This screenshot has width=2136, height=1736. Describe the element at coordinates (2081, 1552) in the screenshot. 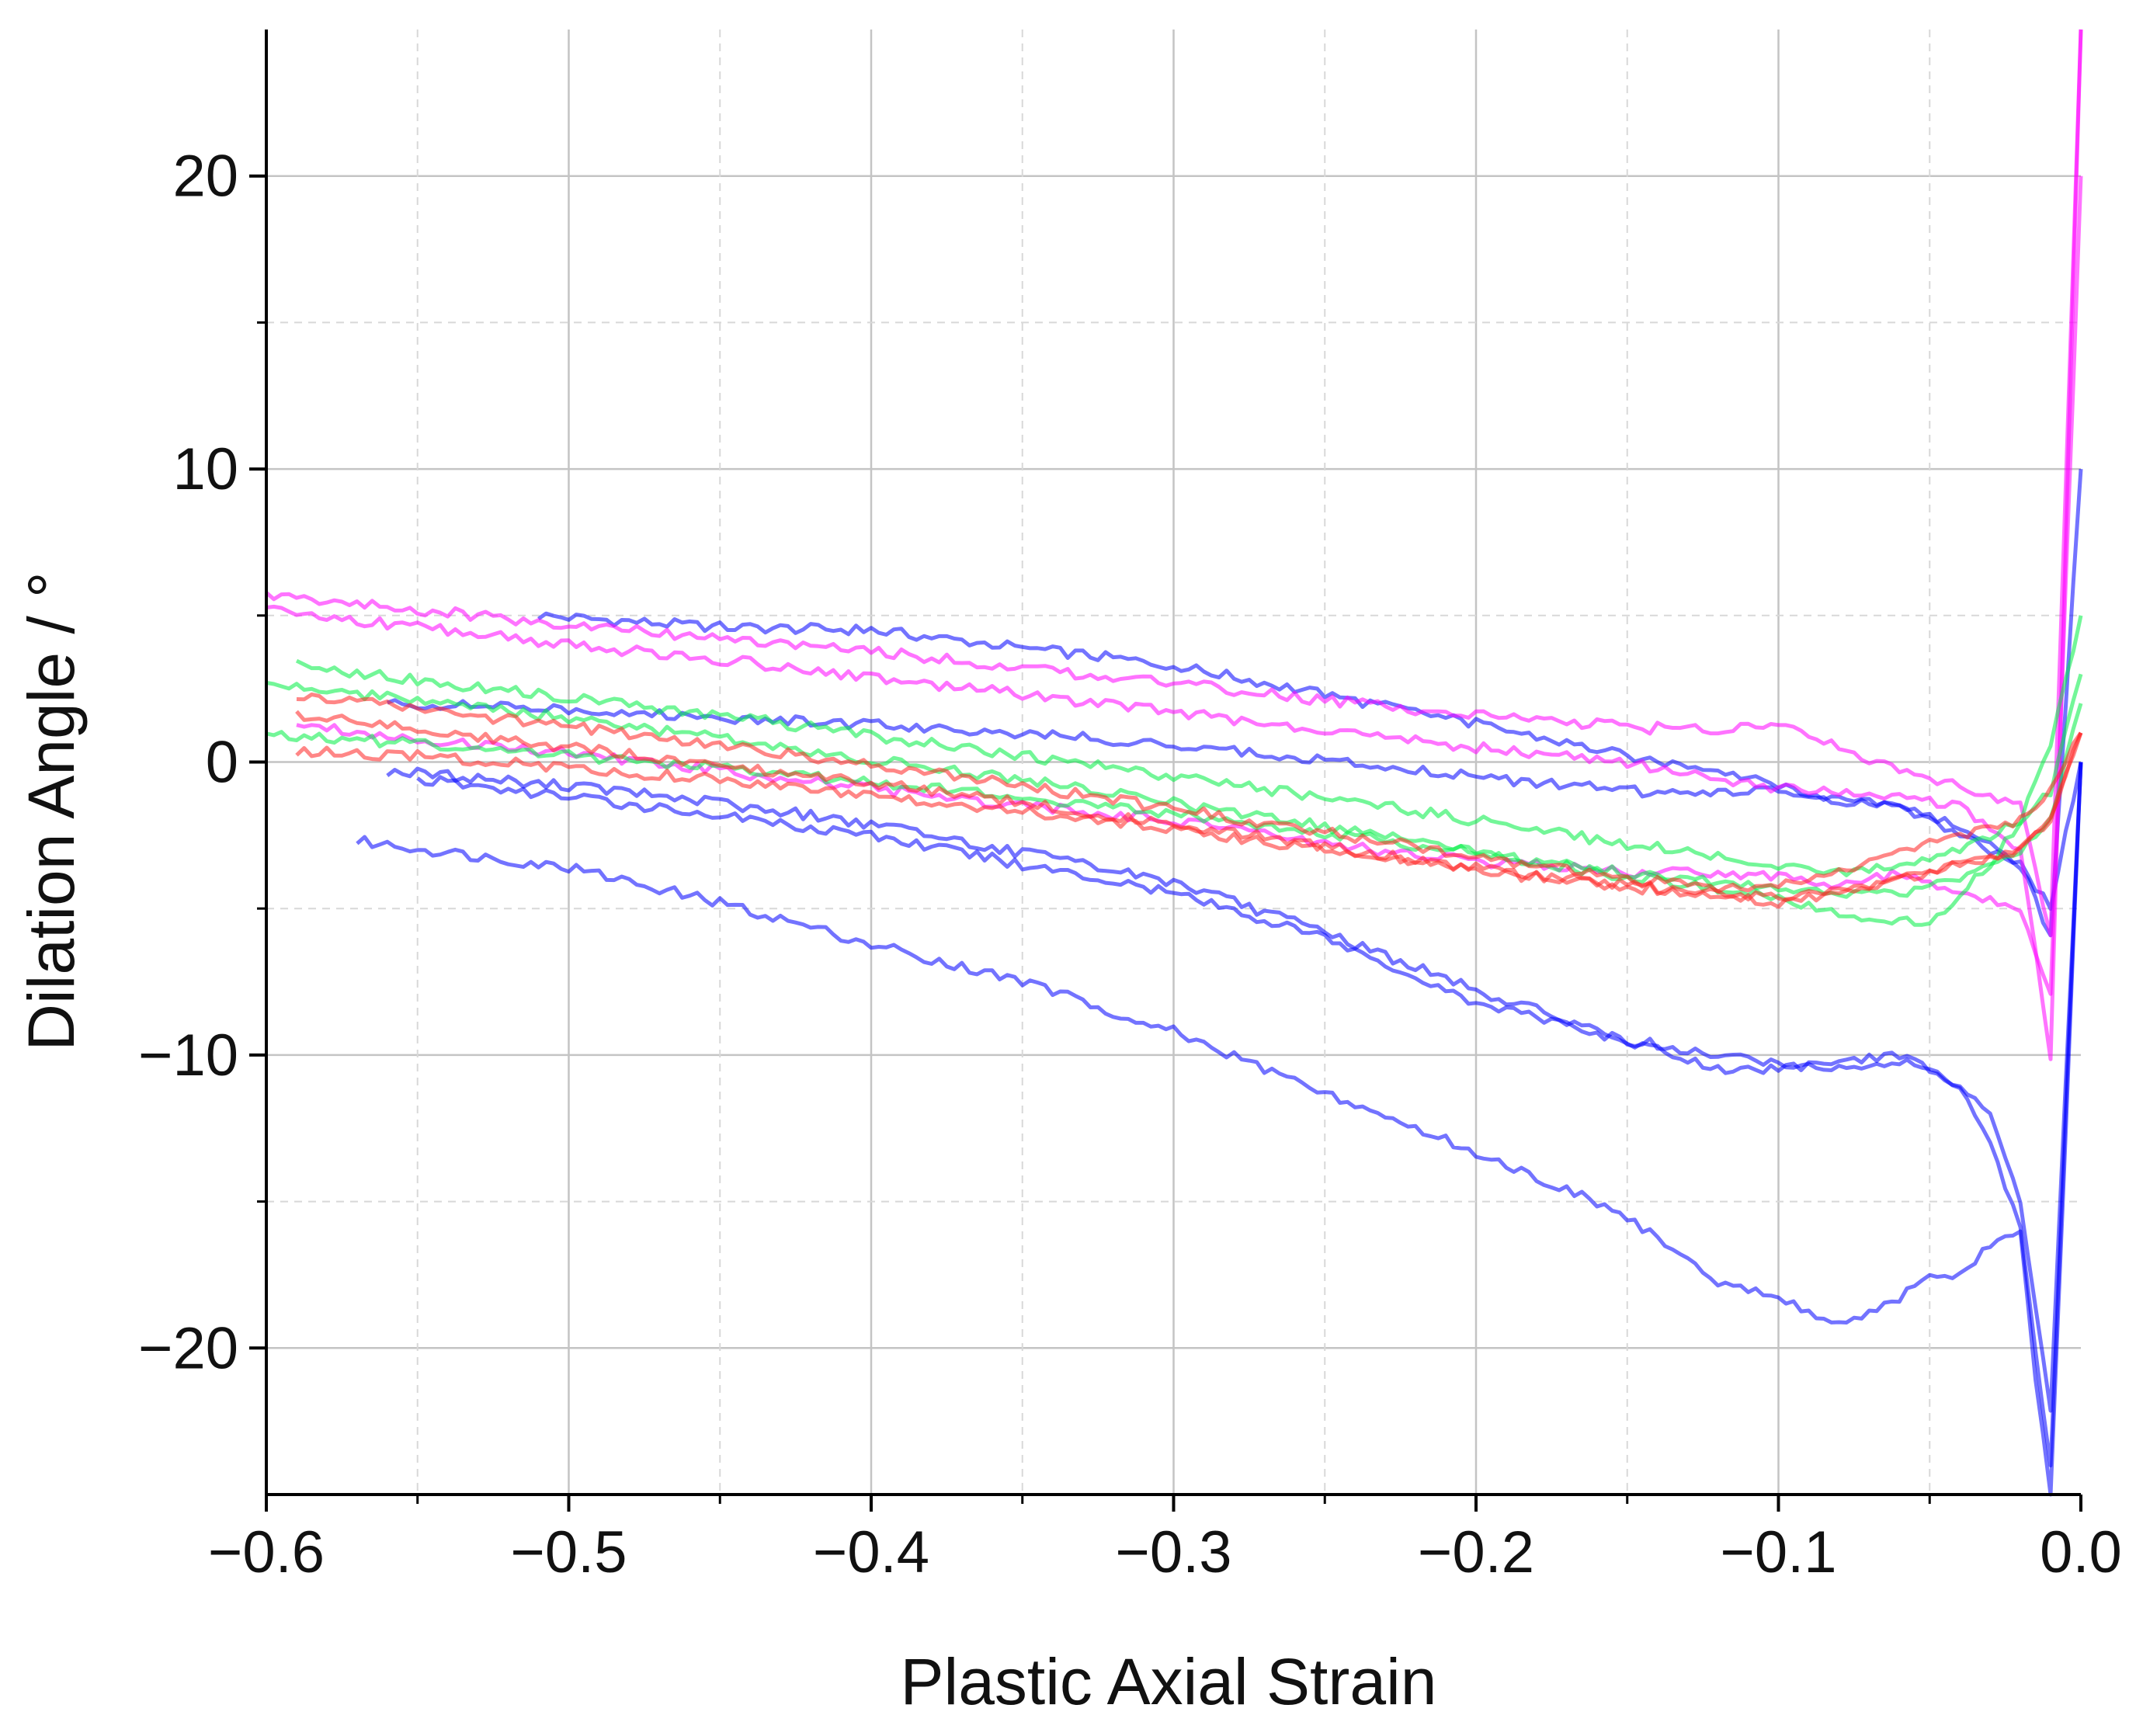

I see `x-tick-label: 0.0` at that location.